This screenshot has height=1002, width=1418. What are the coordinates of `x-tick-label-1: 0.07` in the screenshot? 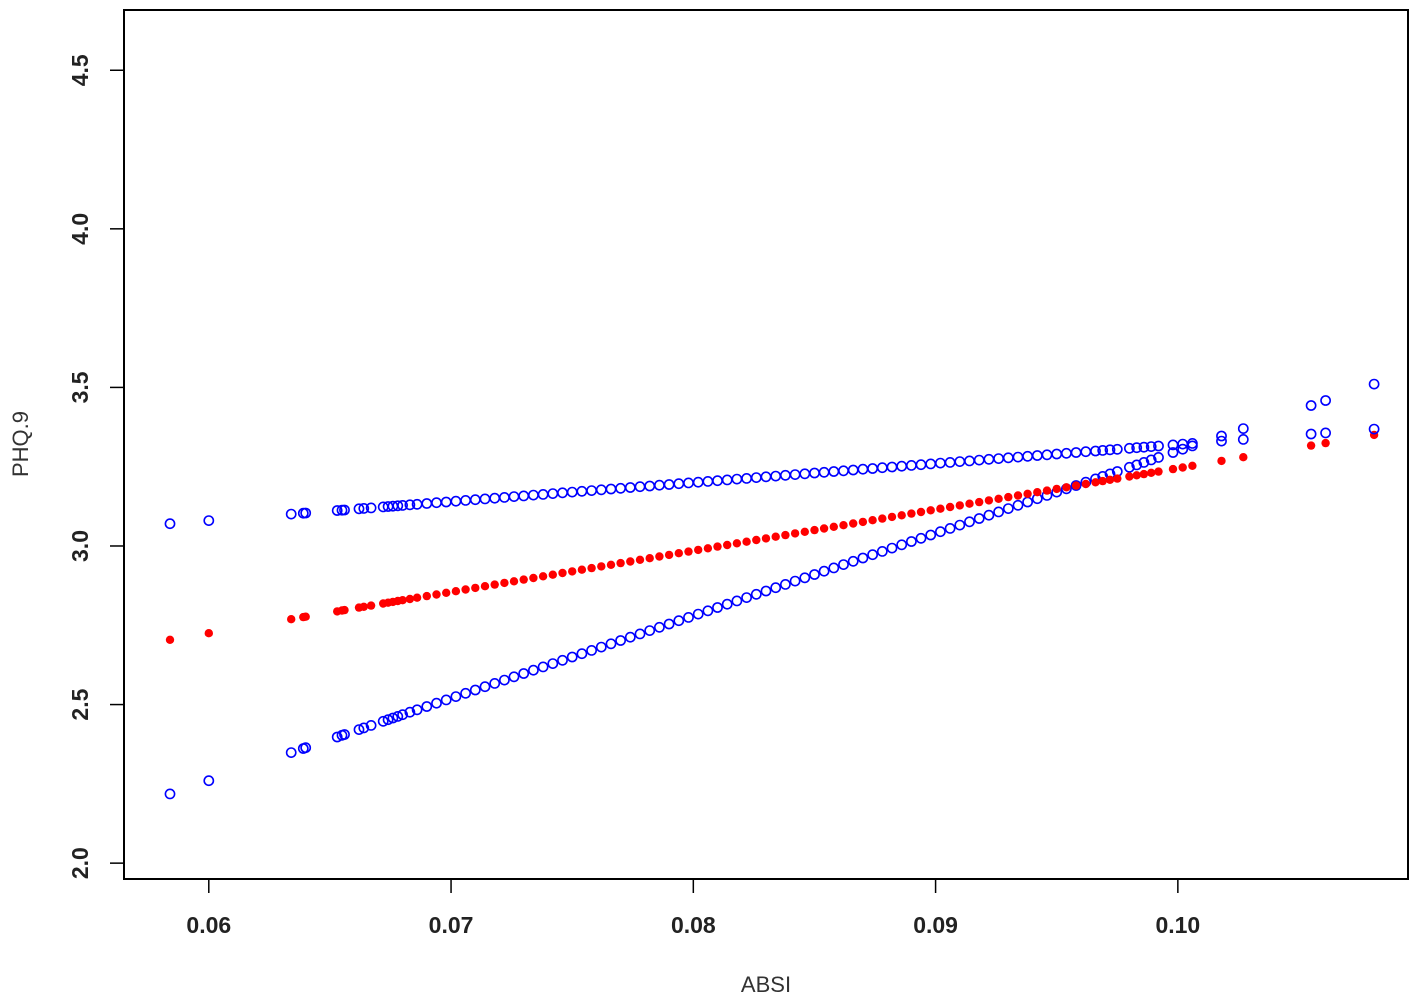 It's located at (451, 925).